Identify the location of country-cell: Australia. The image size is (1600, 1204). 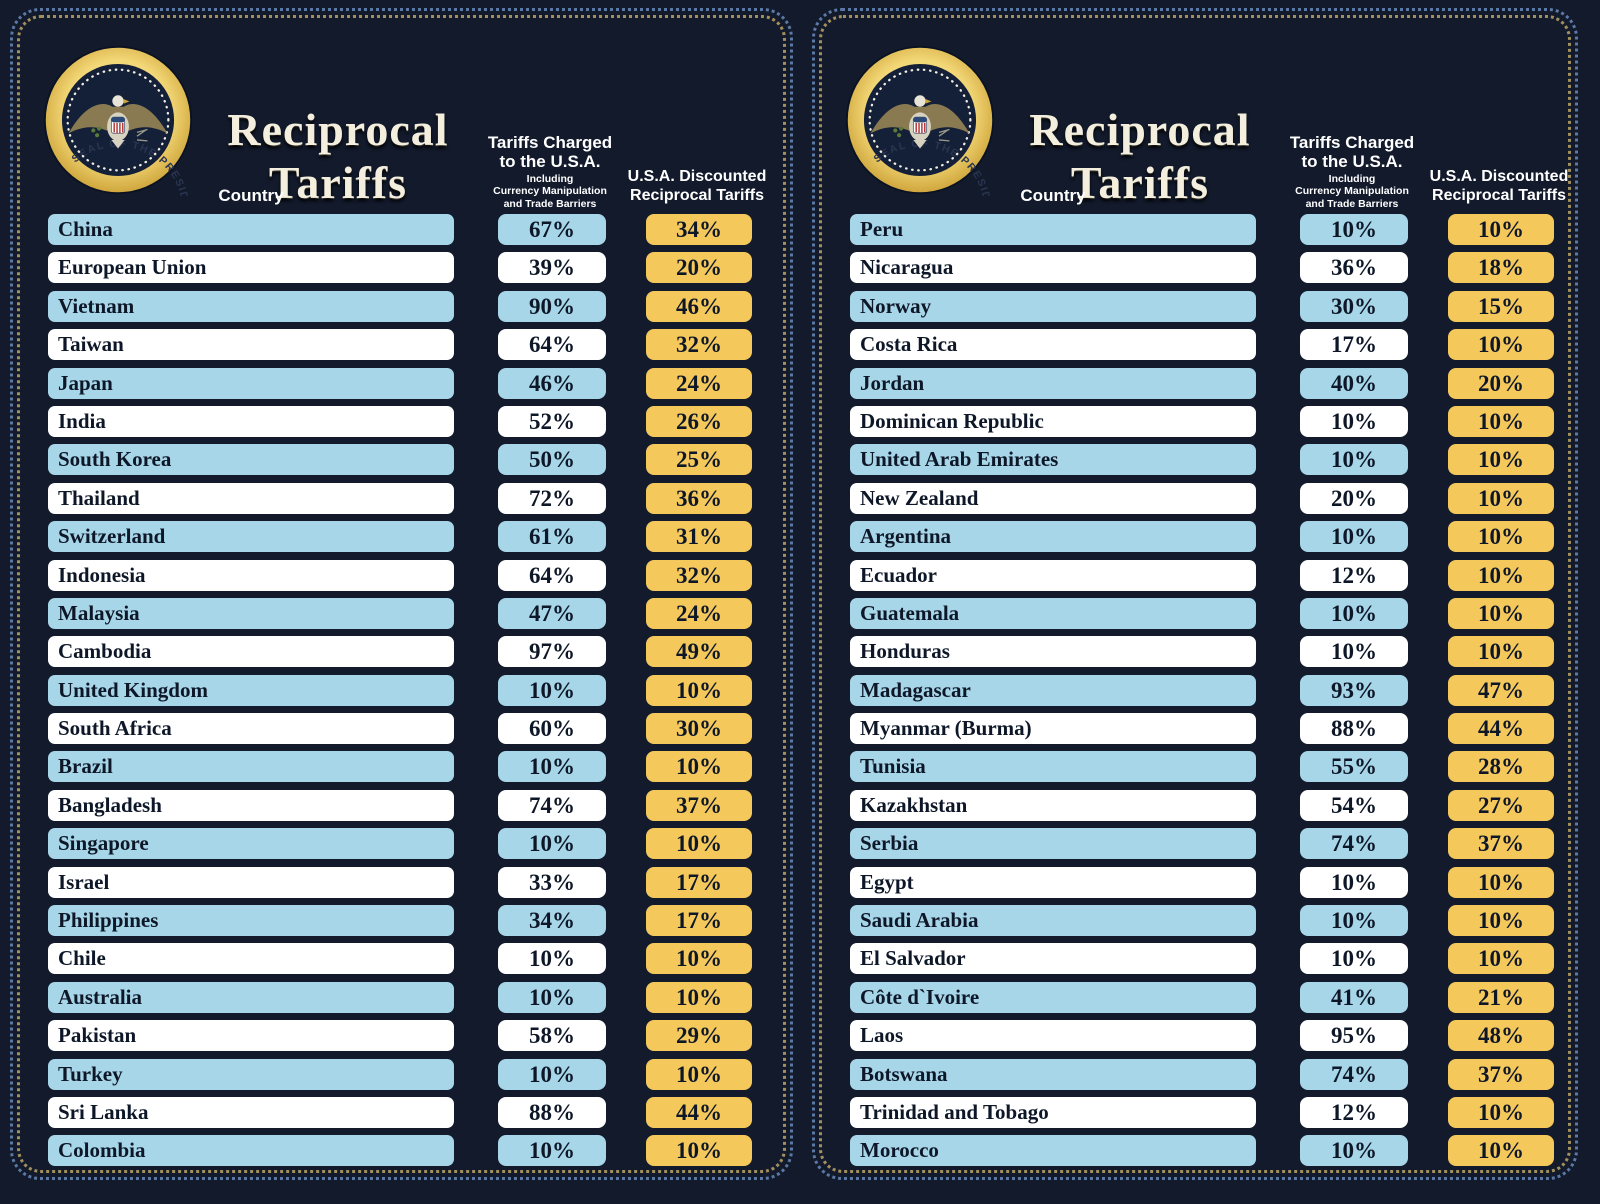
(251, 997).